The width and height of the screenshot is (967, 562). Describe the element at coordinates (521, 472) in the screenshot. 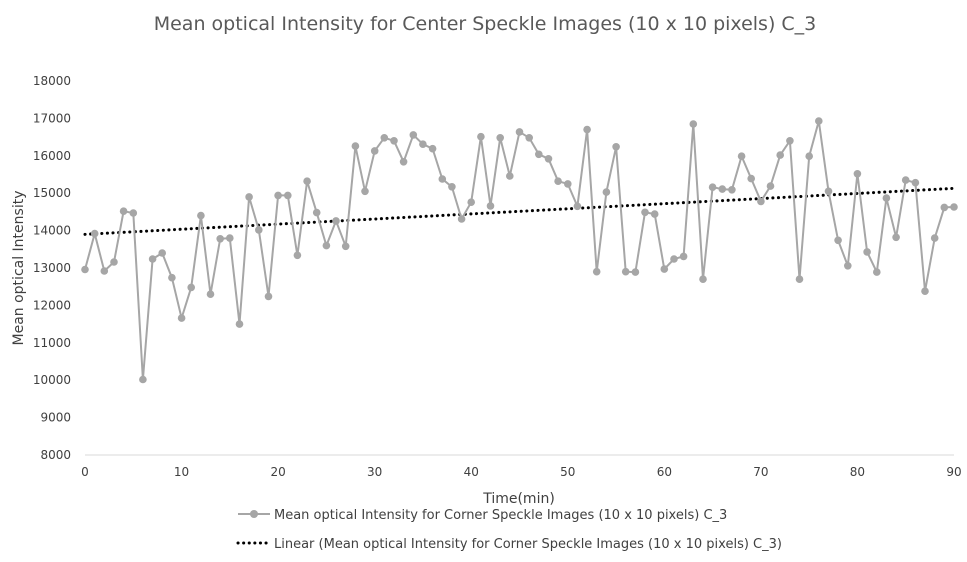

I see `x-axis-tick-labels: 0 10 20 30 40 50 60 70 80 90` at that location.